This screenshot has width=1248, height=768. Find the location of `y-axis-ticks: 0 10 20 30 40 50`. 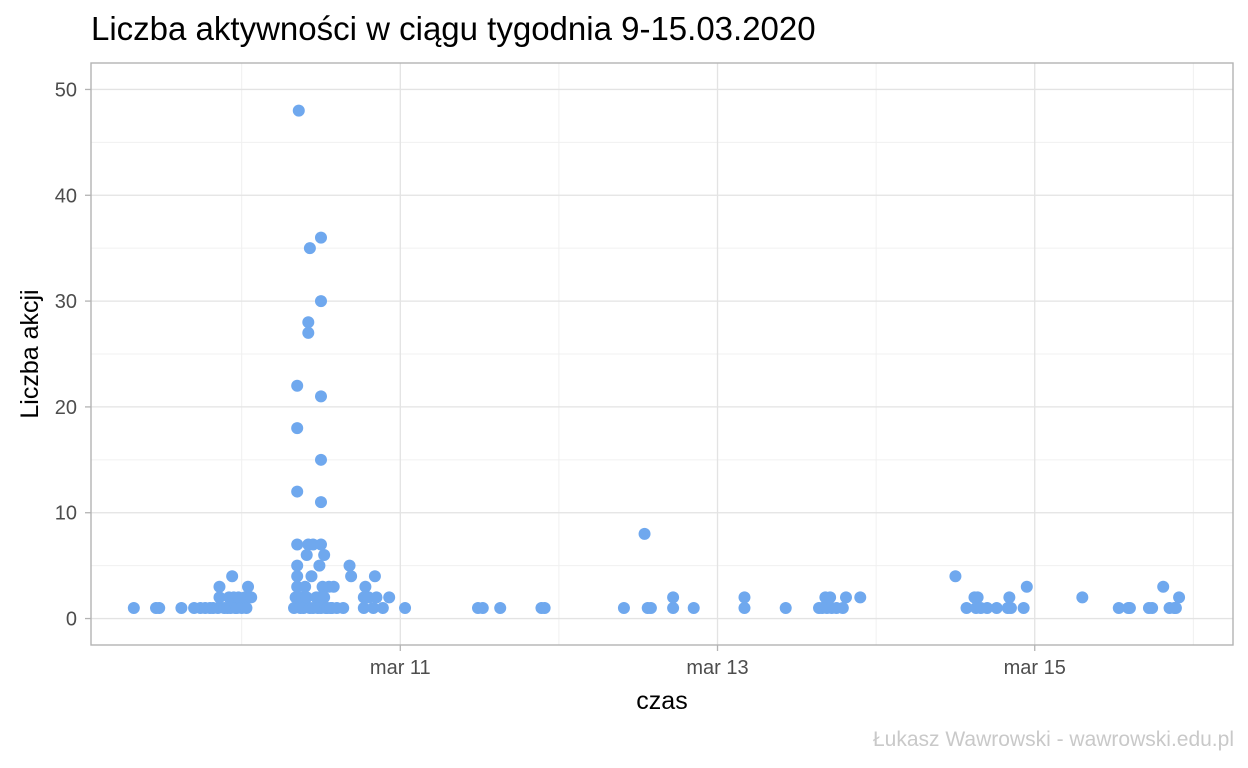

y-axis-ticks: 0 10 20 30 40 50 is located at coordinates (73, 355).